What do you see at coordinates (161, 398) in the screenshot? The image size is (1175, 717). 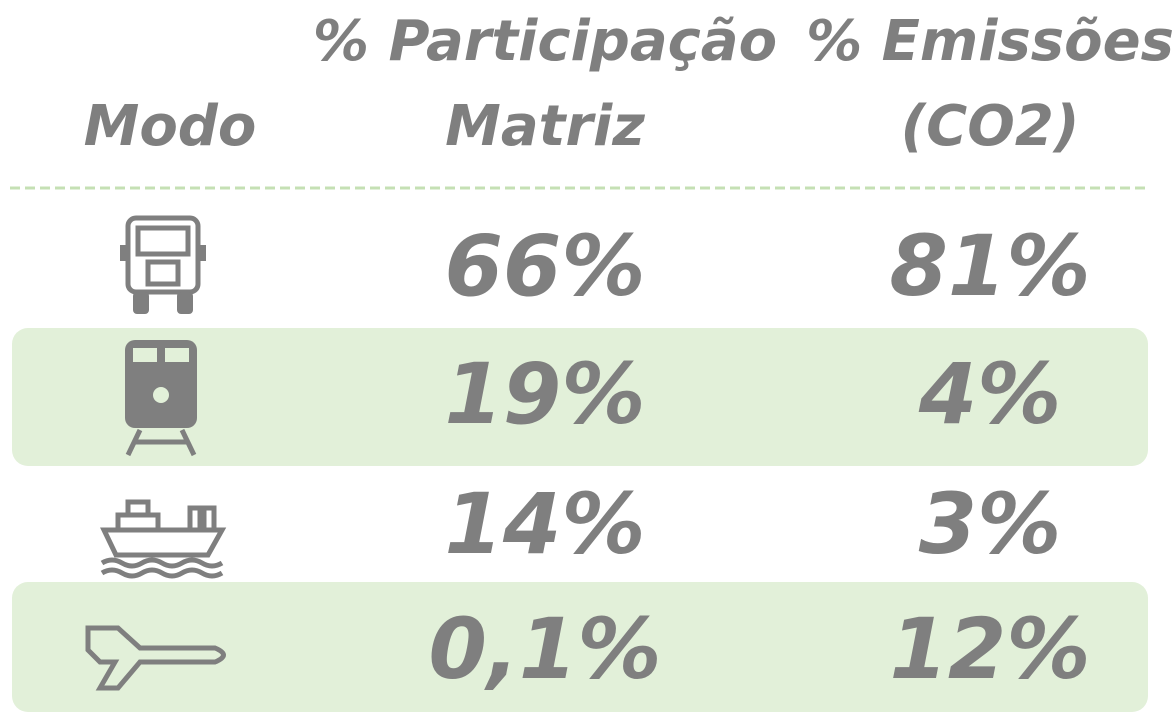 I see `train-icon` at bounding box center [161, 398].